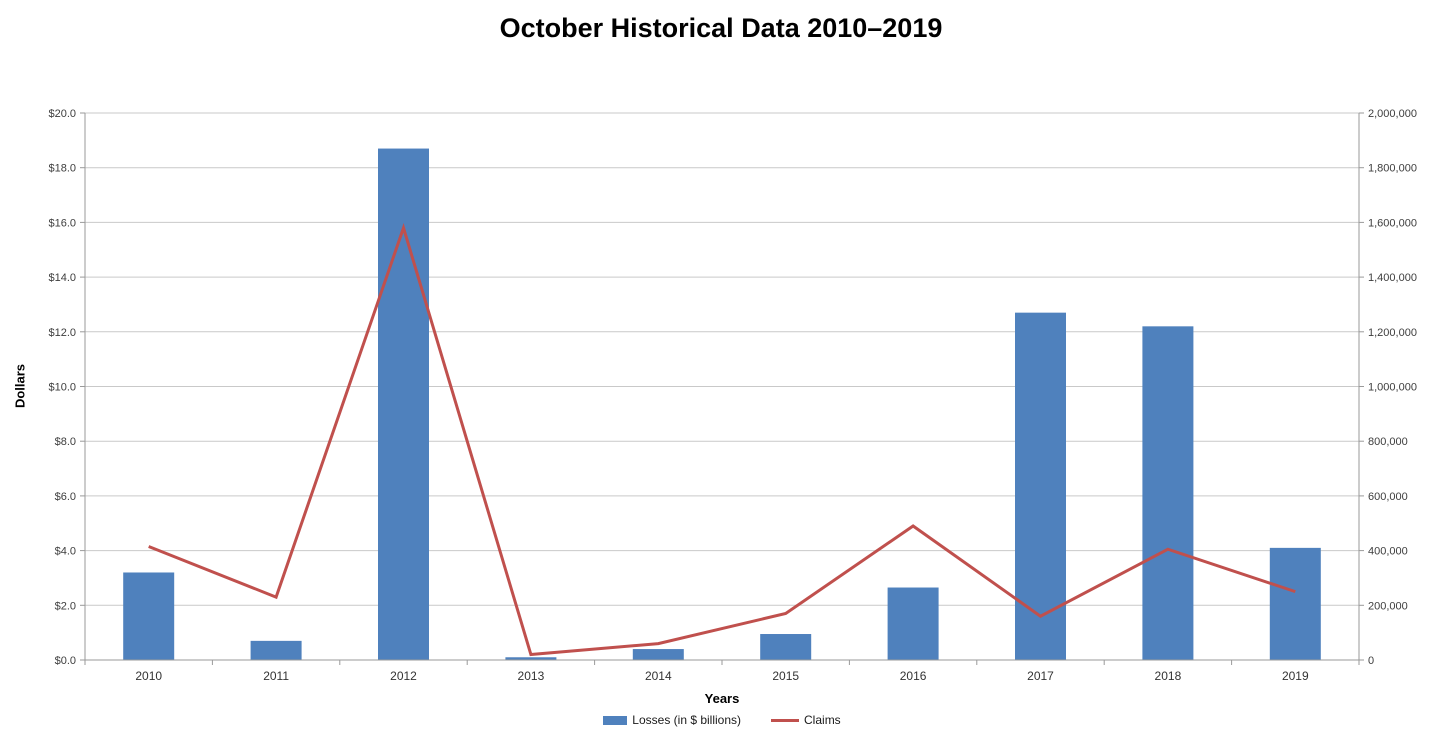 This screenshot has height=739, width=1442. Describe the element at coordinates (722, 698) in the screenshot. I see `x-axis-title: Years` at that location.